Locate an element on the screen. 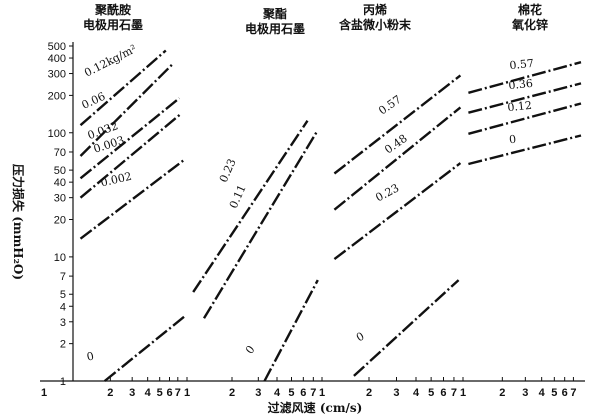 The height and width of the screenshot is (420, 590). series-label: 0.12 is located at coordinates (520, 106).